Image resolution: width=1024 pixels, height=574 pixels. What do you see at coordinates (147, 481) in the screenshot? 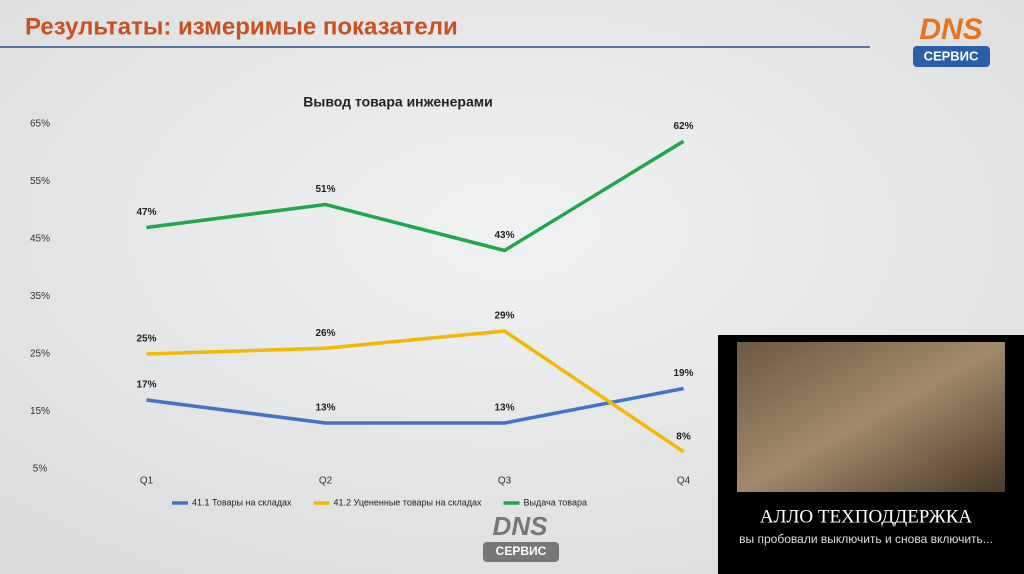
I see `x-tick-label: Q1` at bounding box center [147, 481].